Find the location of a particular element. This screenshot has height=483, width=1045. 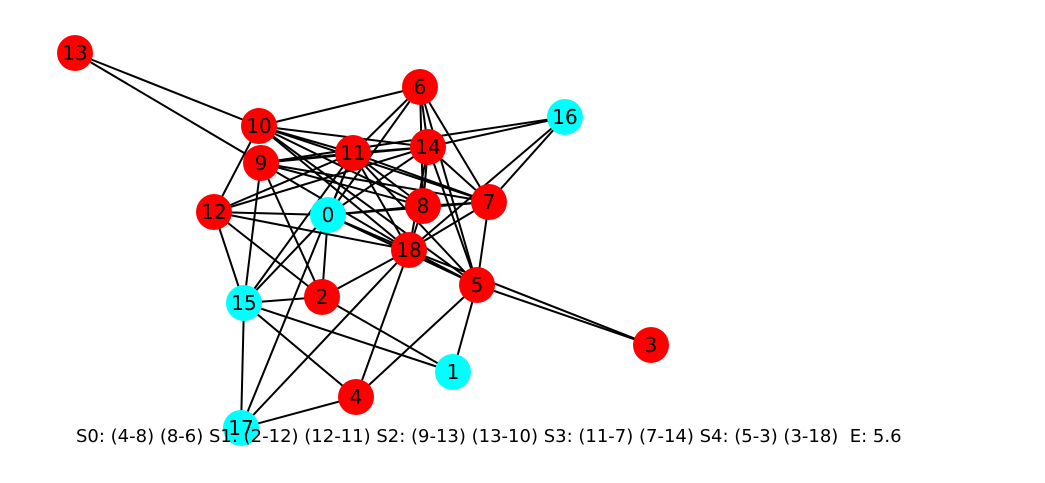

node-label-15: 15 is located at coordinates (243, 303).